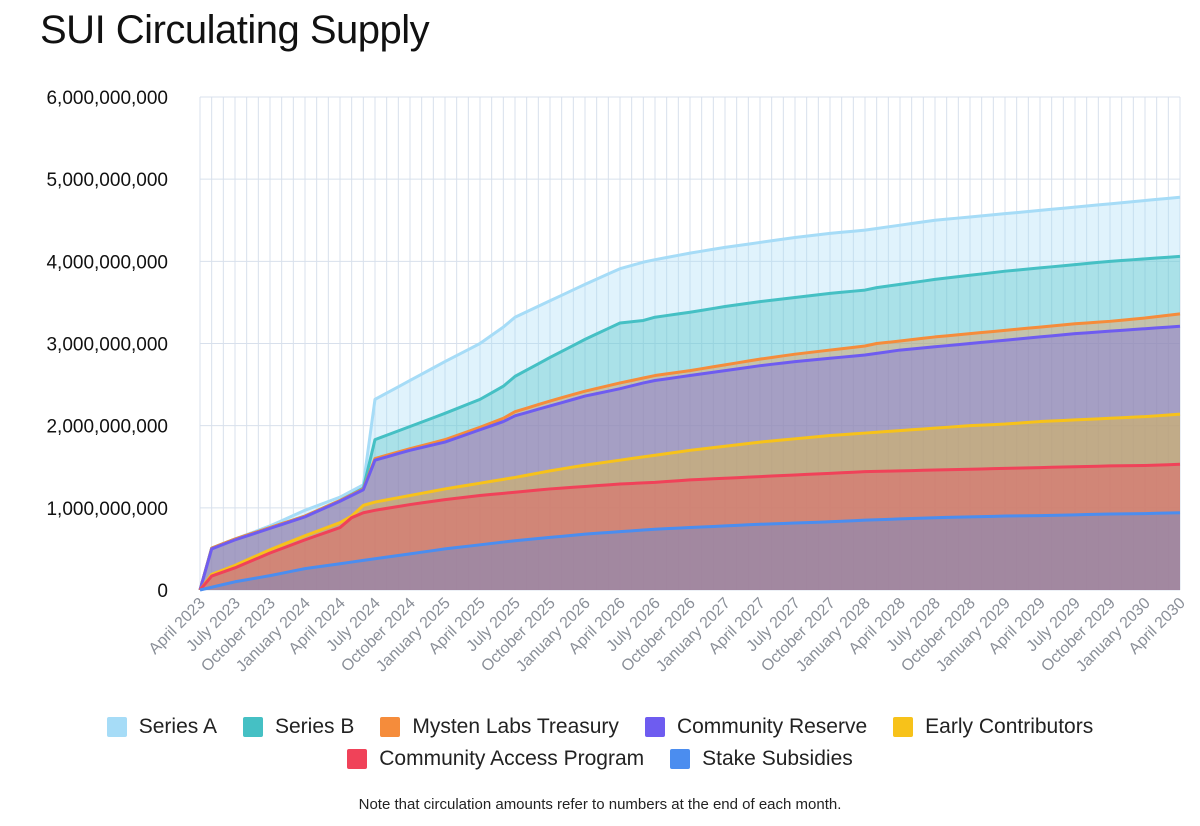 This screenshot has height=826, width=1200. Describe the element at coordinates (107, 180) in the screenshot. I see `y-tick-label: 5,000,000,000` at that location.